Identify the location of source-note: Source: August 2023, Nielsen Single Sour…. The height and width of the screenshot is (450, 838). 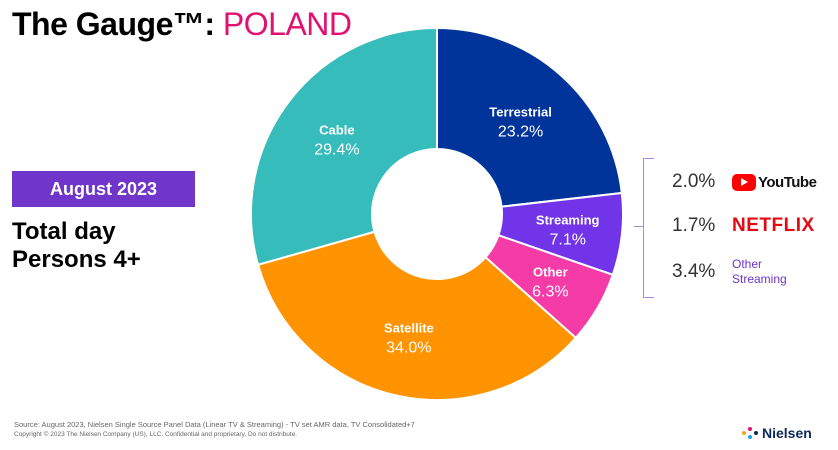
(214, 424).